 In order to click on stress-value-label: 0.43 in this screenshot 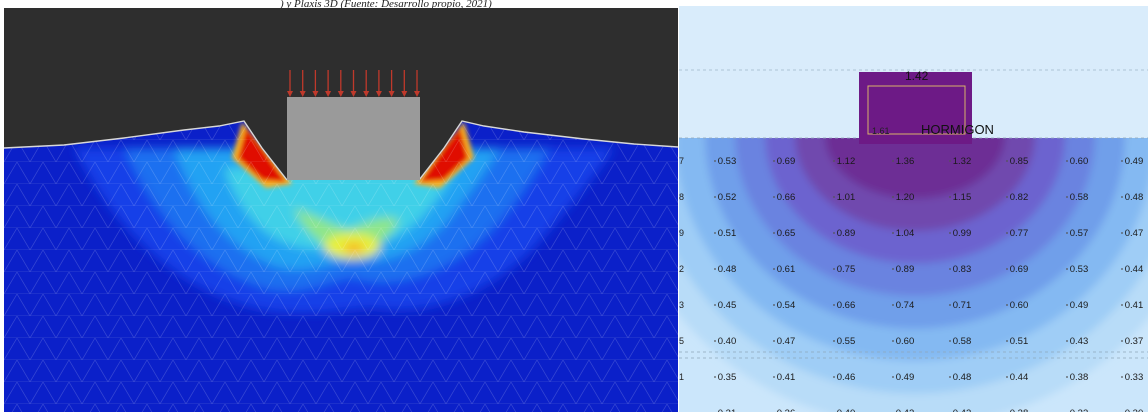, I will do `click(1079, 341)`.